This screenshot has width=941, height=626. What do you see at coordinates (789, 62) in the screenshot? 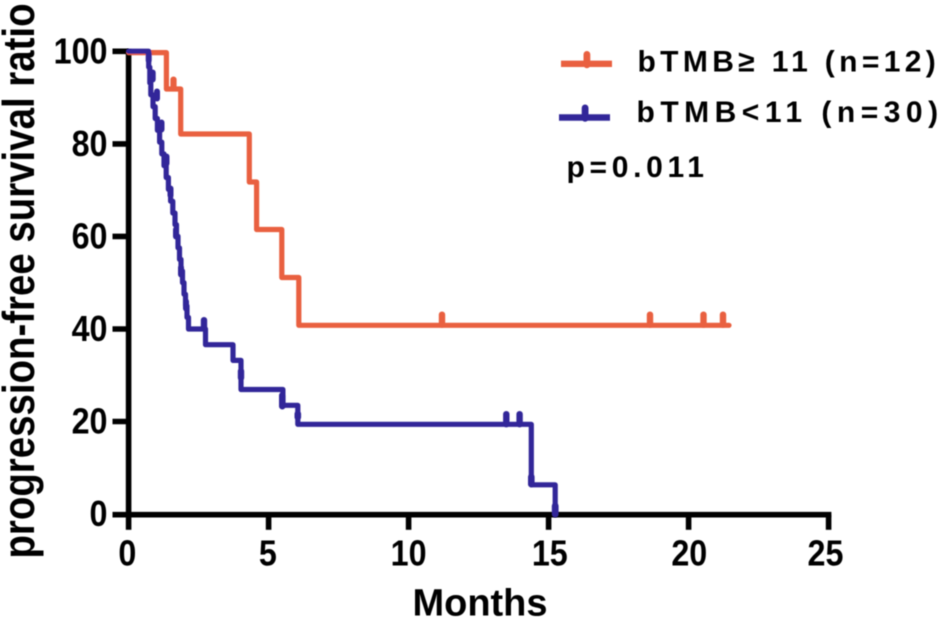
I see `svg-text: bTMB≥ 11 (n=12)` at bounding box center [789, 62].